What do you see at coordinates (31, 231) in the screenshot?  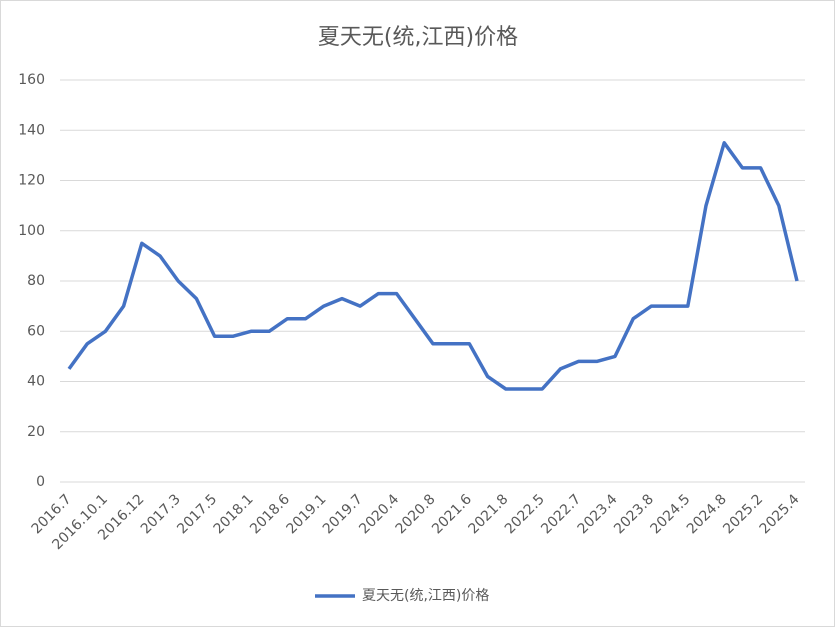 I see `y-tick-label: 100` at bounding box center [31, 231].